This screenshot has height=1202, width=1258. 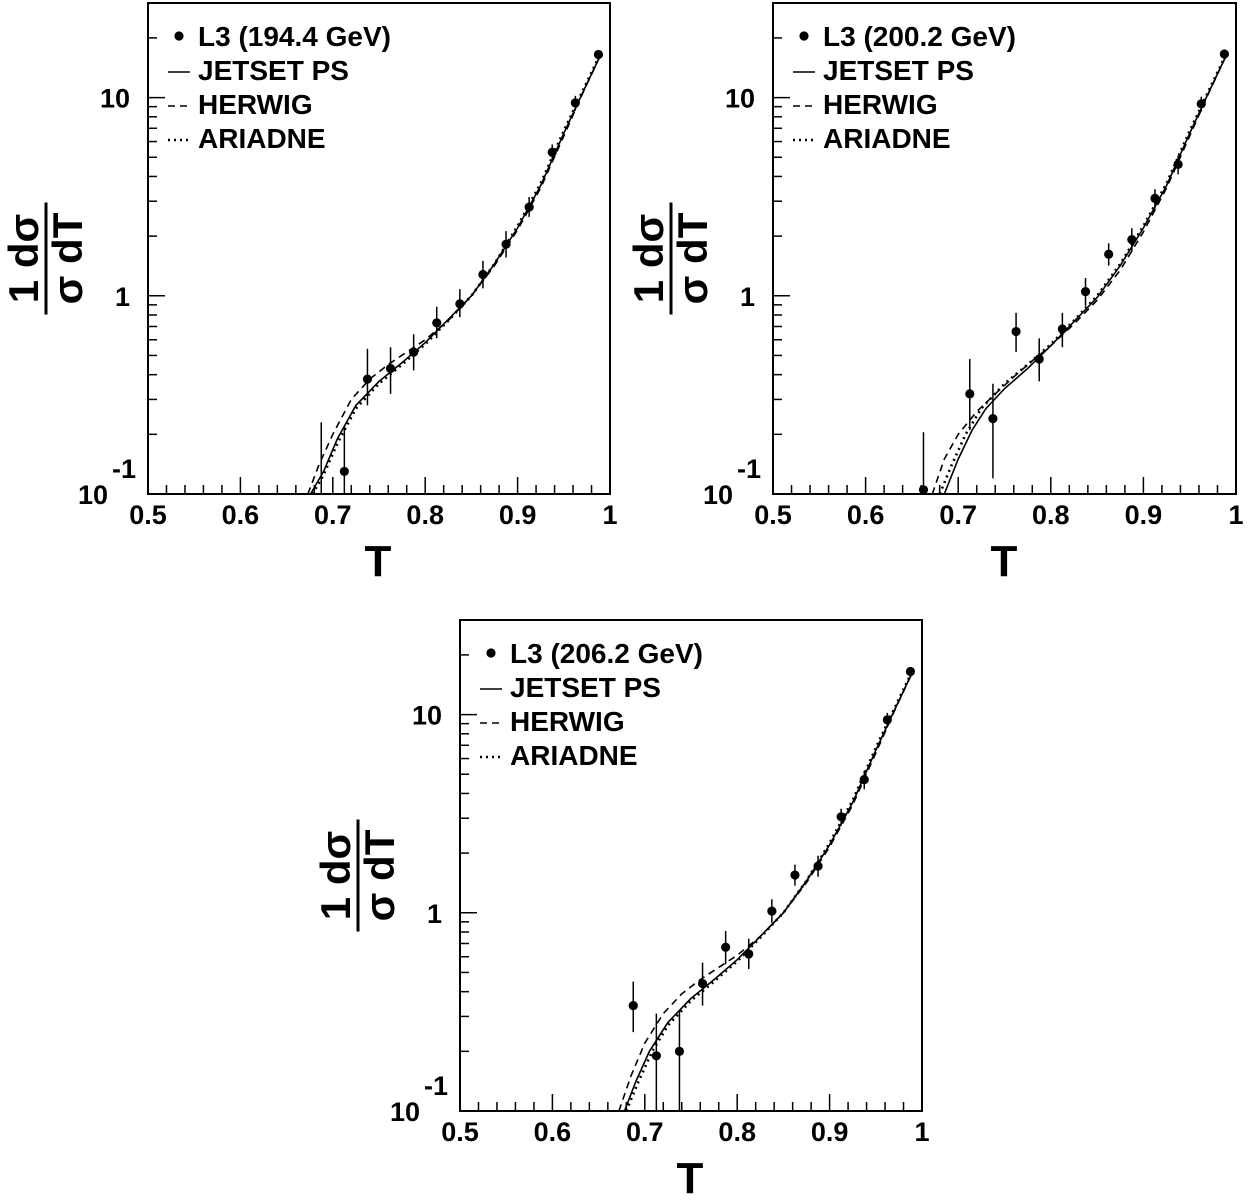 I want to click on legend-label: L3 (200.2 GeV), so click(x=919, y=36).